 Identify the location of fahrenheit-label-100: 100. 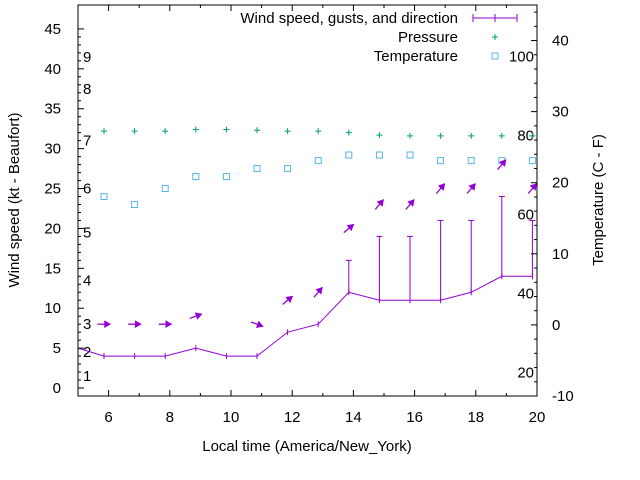
(521, 56).